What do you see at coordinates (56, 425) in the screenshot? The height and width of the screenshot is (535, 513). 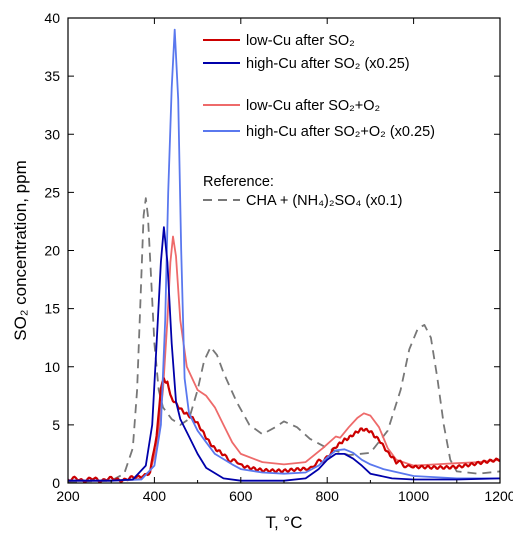 I see `y-tick-label: 5` at bounding box center [56, 425].